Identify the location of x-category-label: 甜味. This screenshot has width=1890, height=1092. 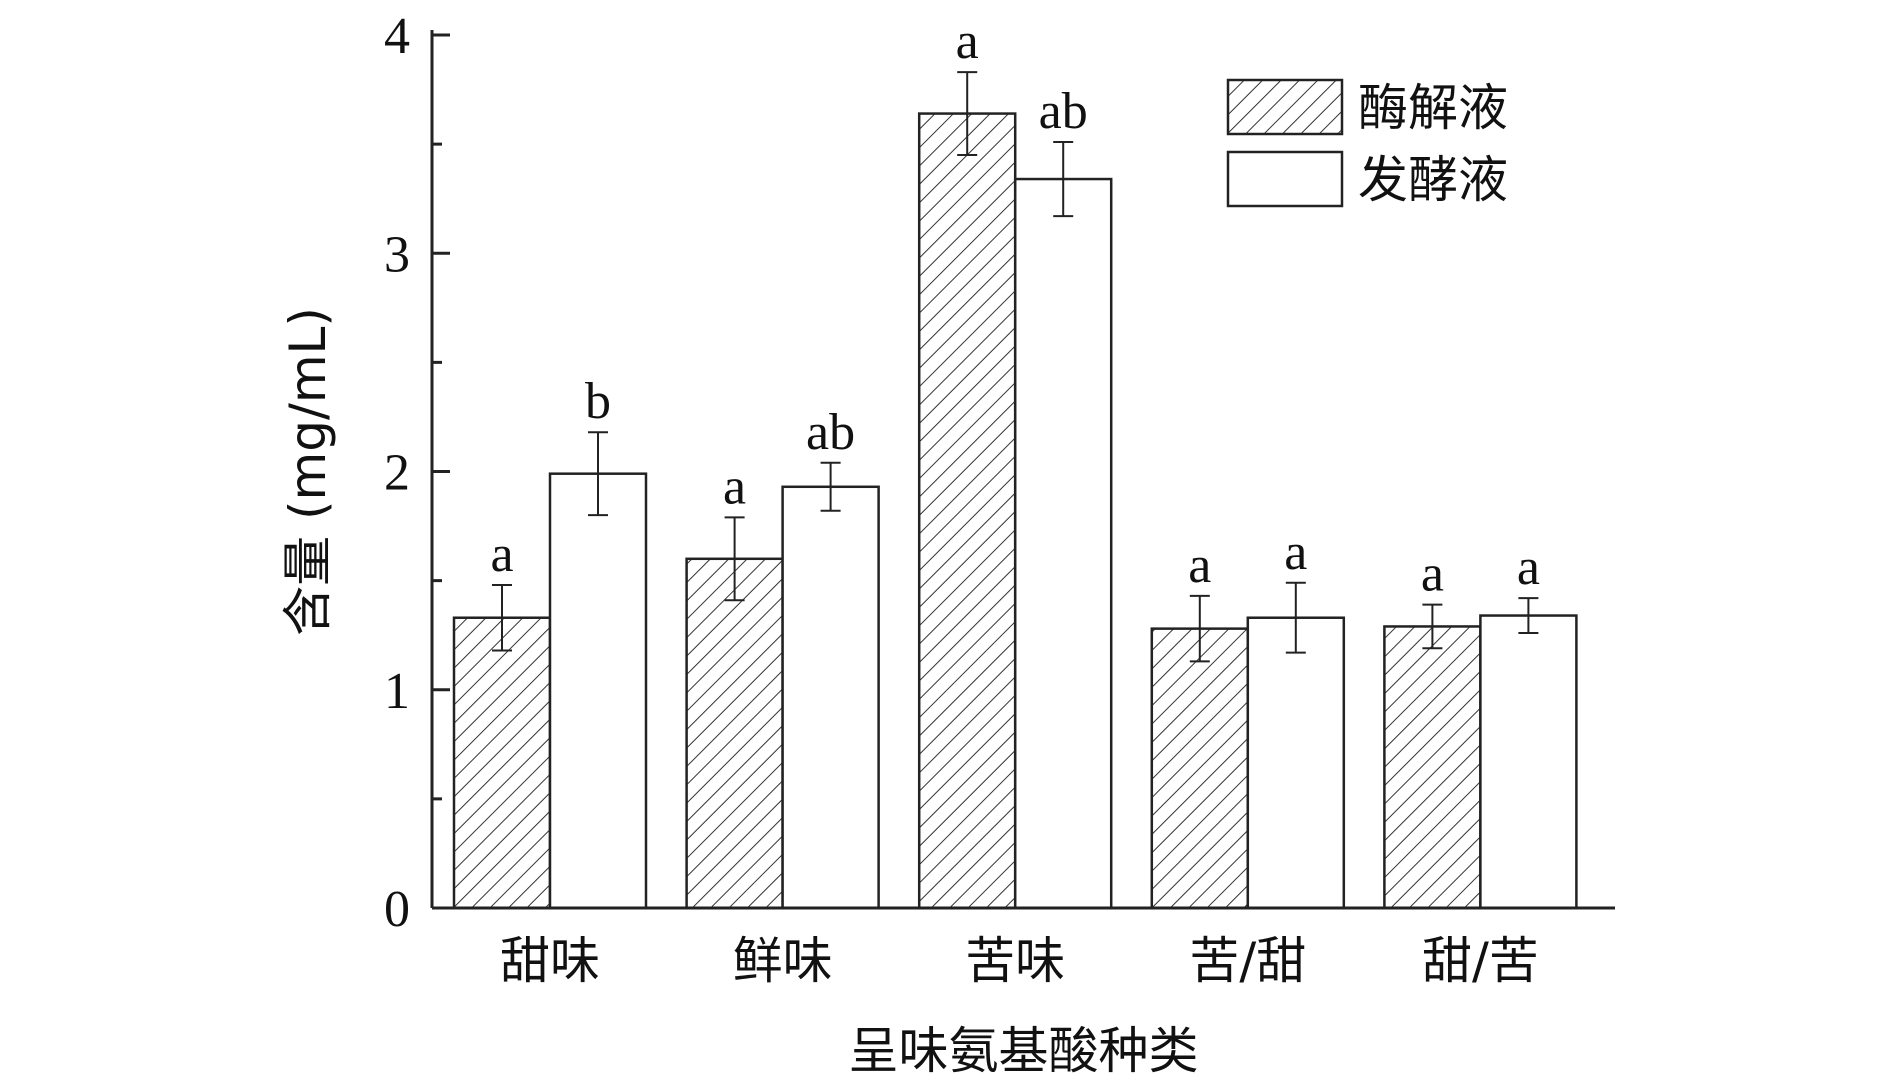
(550, 961).